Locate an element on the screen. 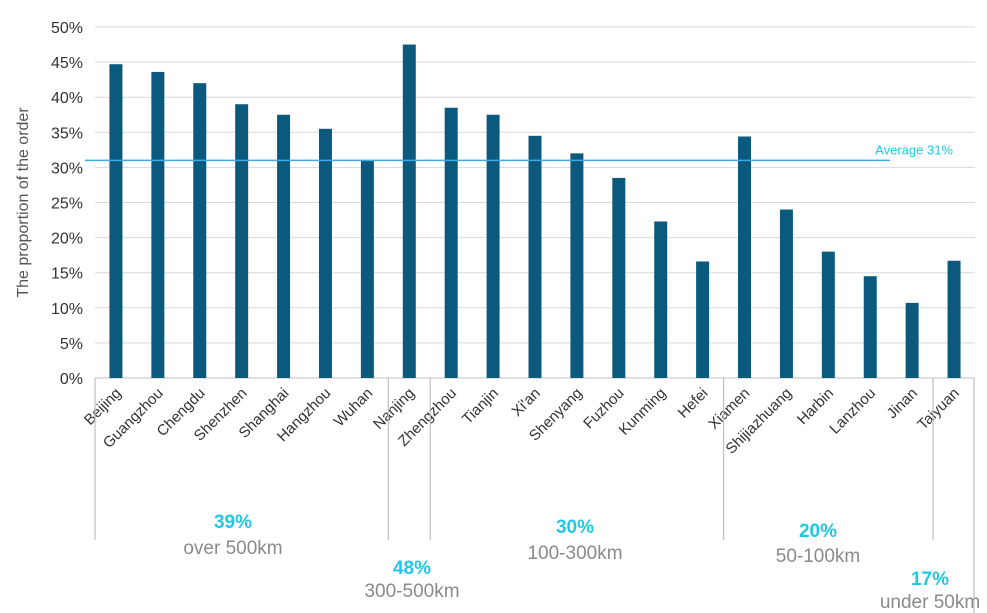 Image resolution: width=987 pixels, height=613 pixels. y-tick-label: 50% is located at coordinates (67, 28).